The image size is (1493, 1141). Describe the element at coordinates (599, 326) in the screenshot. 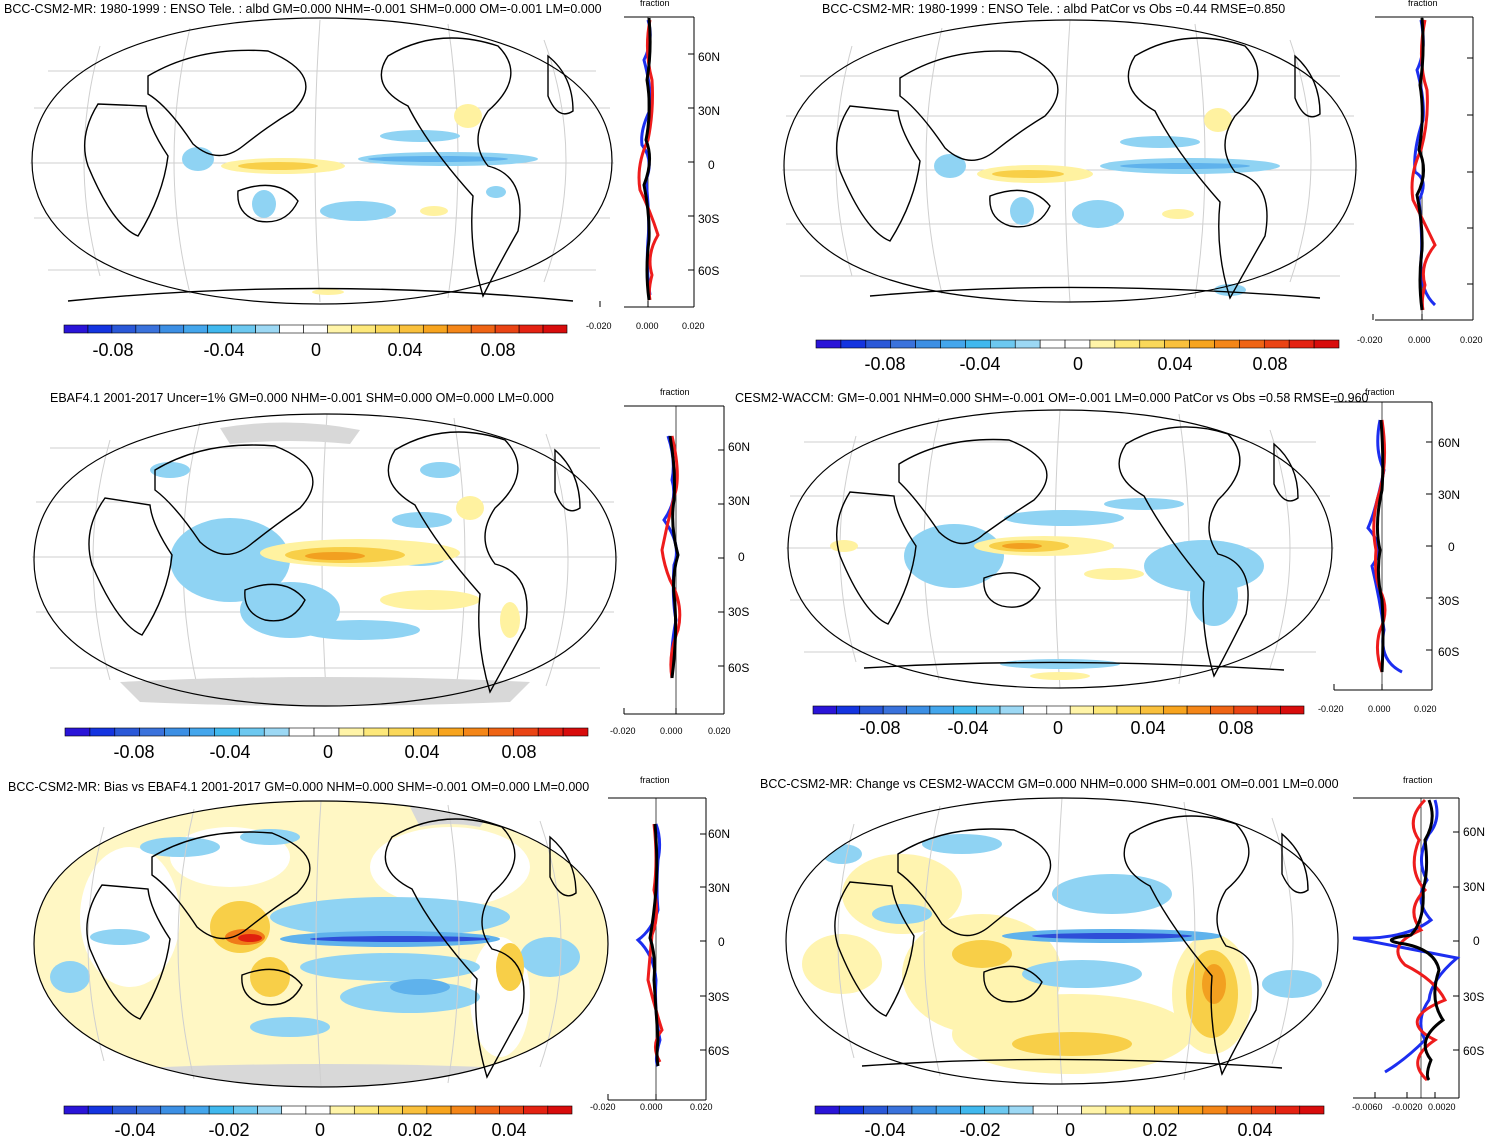

I see `panel-1-xtick-1: -0.020` at that location.